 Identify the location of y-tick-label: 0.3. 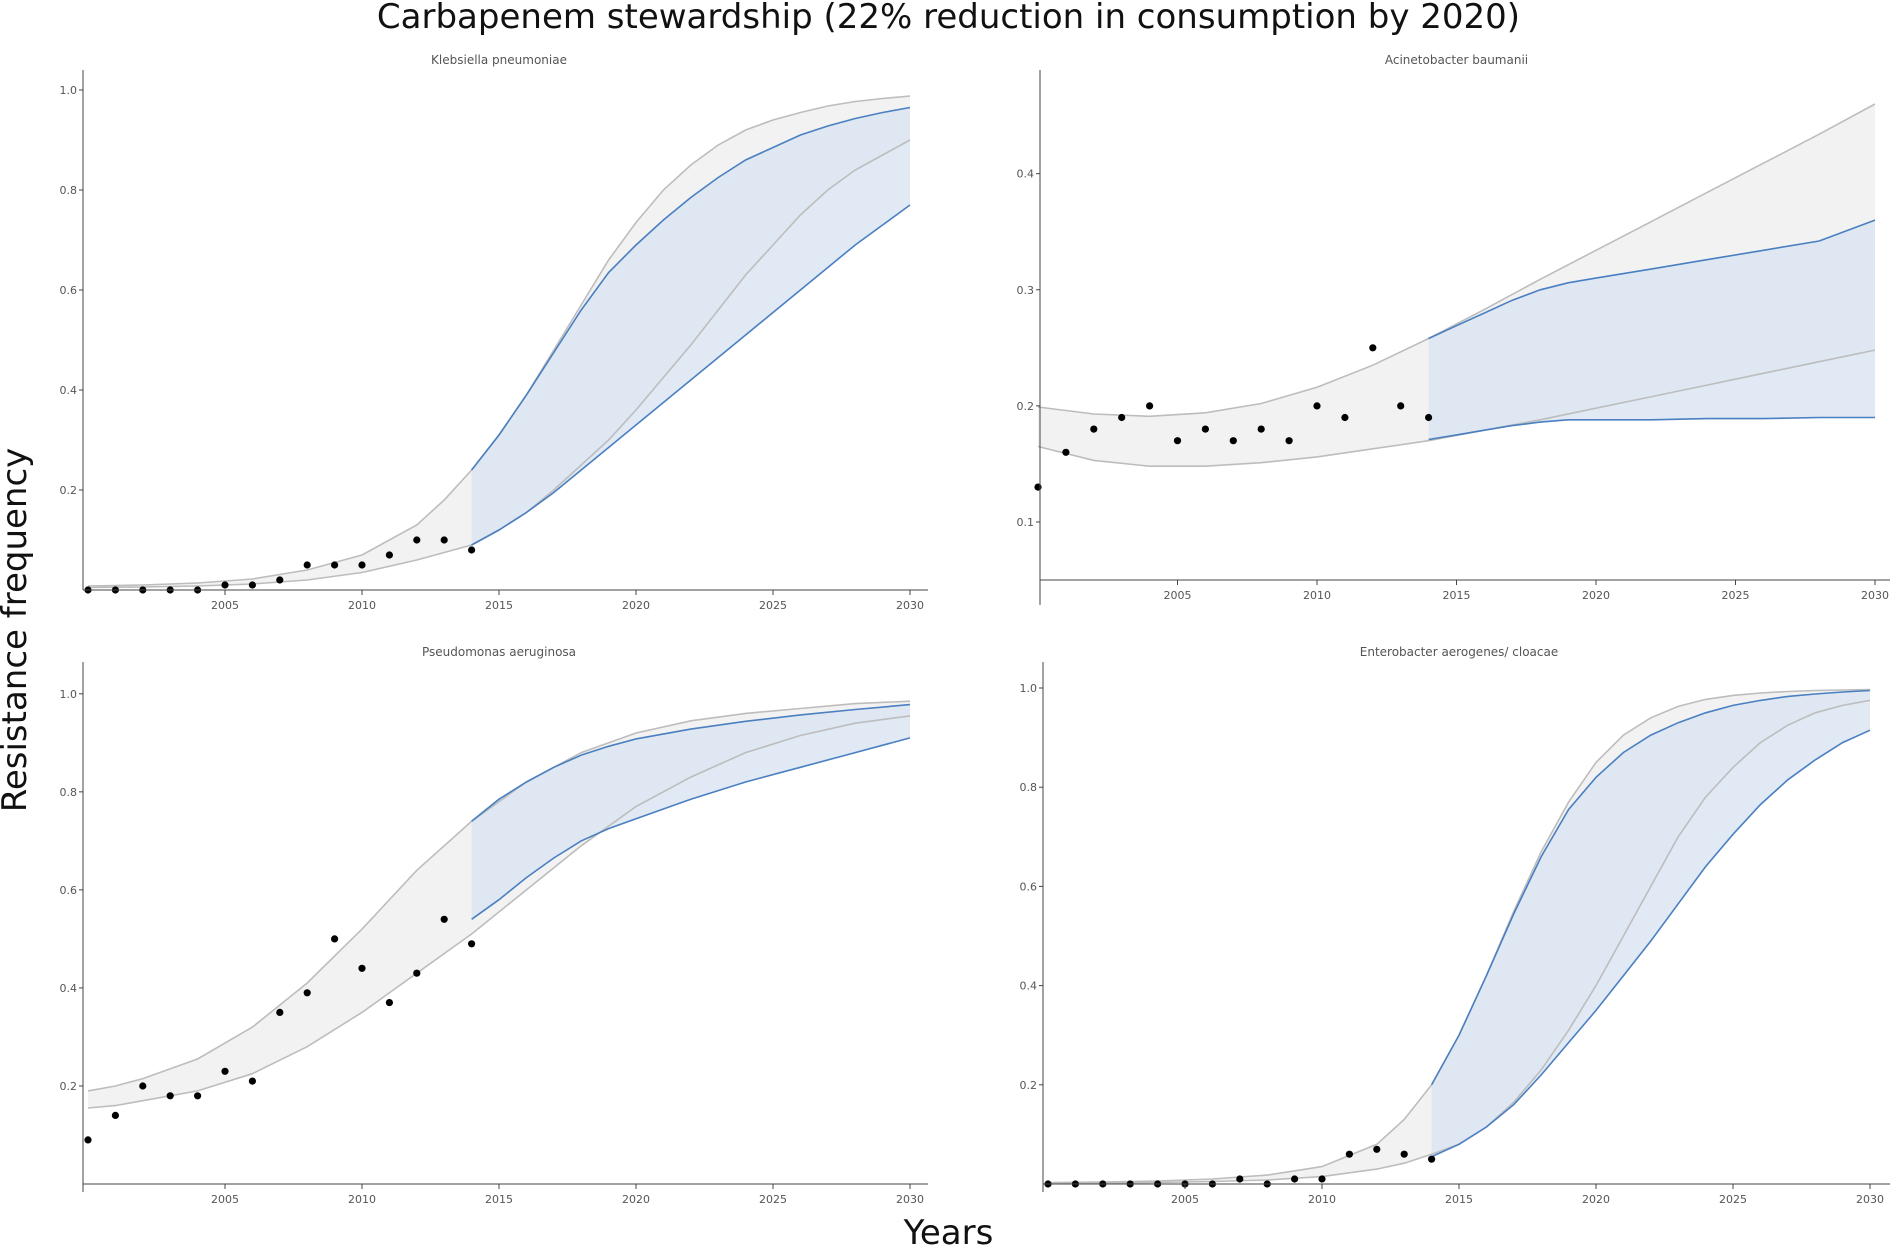
(1026, 290).